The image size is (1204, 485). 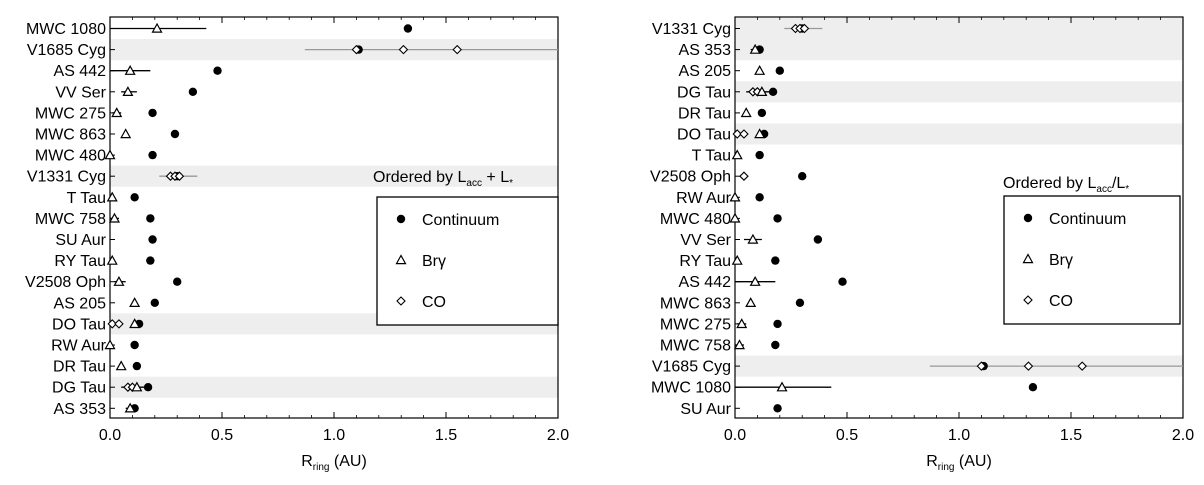 I want to click on star-label: MWC 275, so click(x=70, y=113).